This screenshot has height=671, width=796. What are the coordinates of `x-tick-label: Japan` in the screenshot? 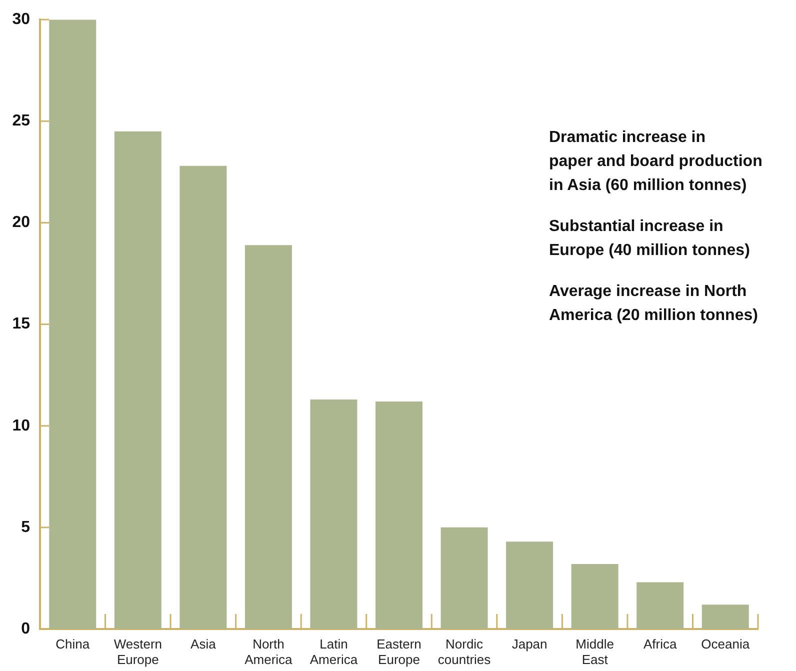 It's located at (530, 644).